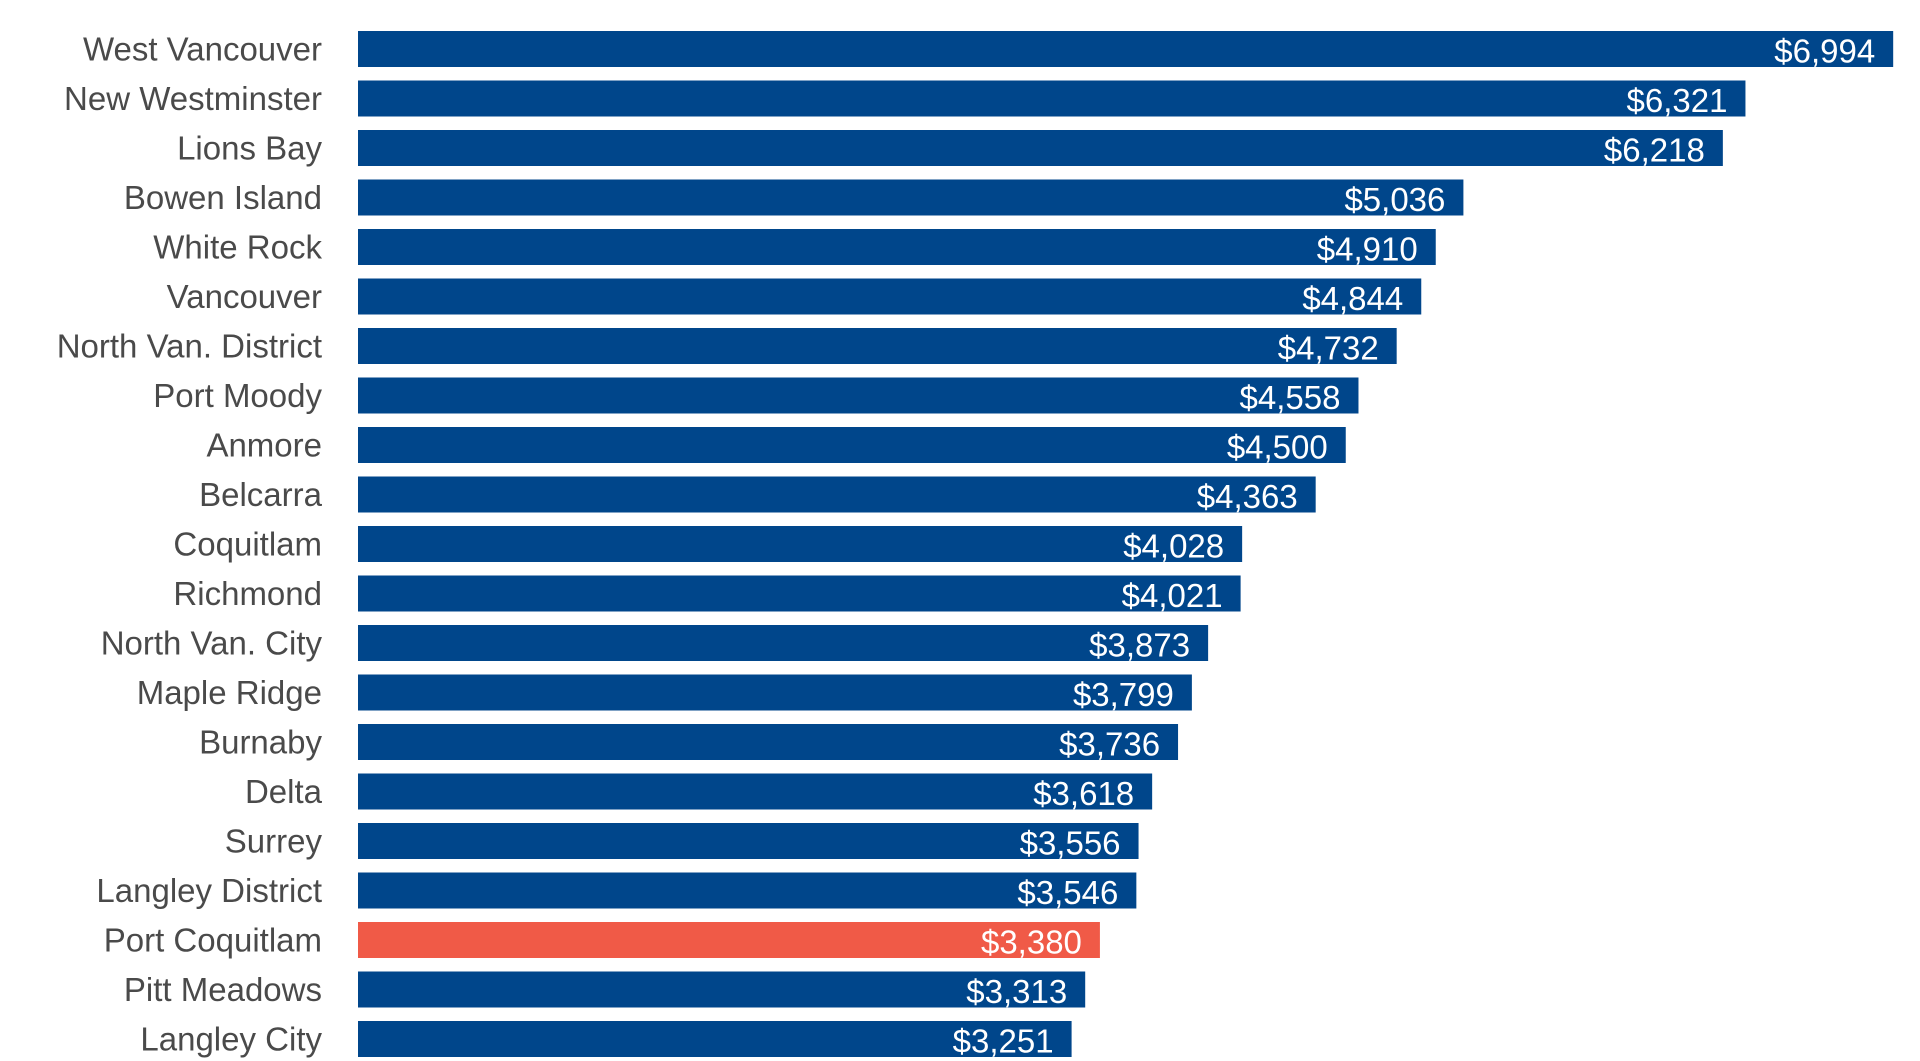  What do you see at coordinates (1003, 1041) in the screenshot?
I see `value-label-langley-city: $3,251` at bounding box center [1003, 1041].